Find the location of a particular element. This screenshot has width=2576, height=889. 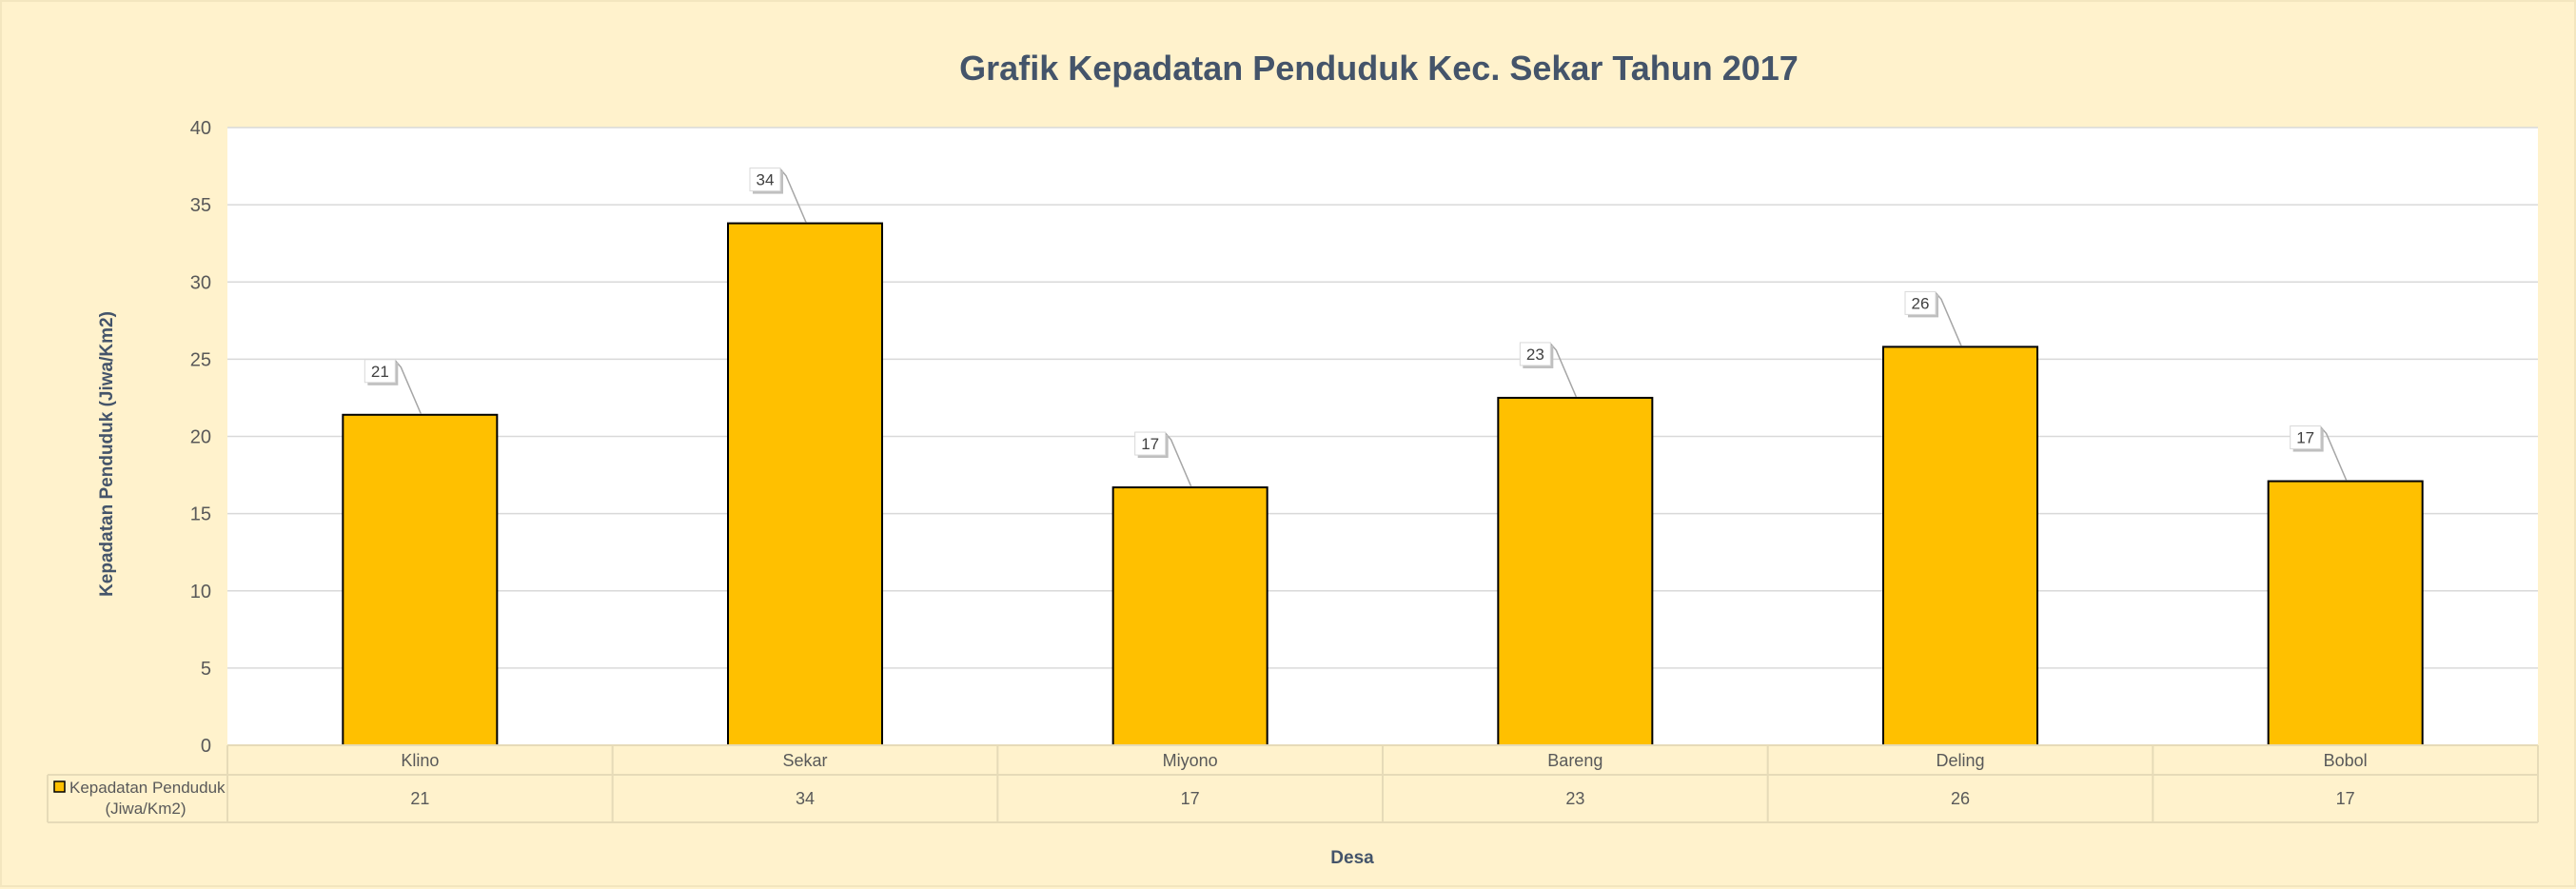

data-label: 21 is located at coordinates (380, 372).